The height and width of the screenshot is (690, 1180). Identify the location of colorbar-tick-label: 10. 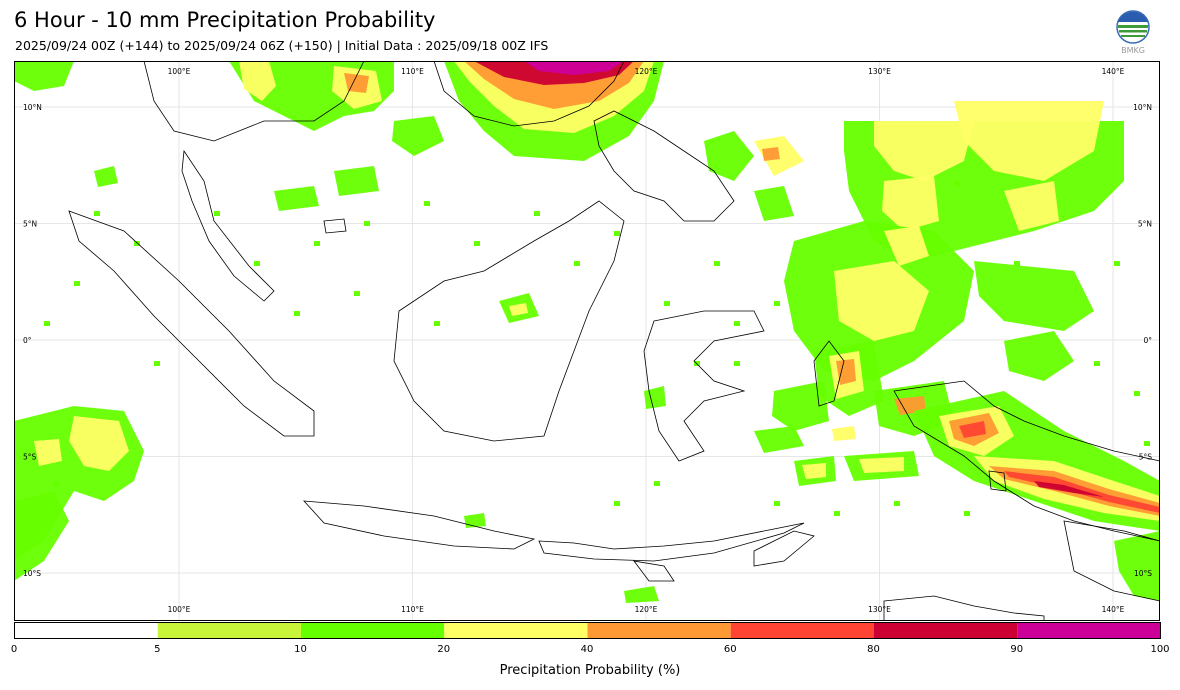
(300, 649).